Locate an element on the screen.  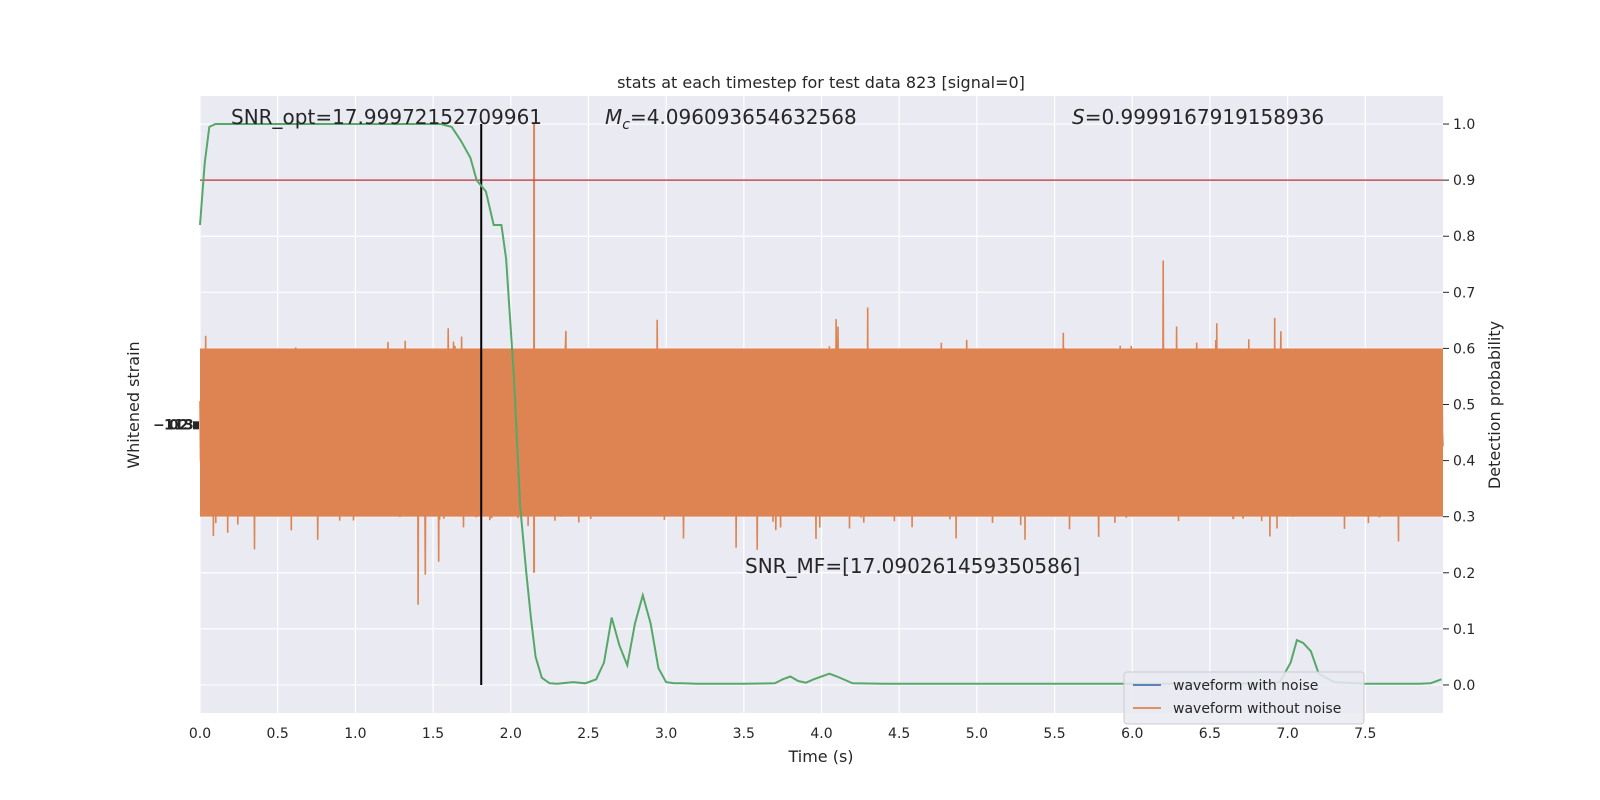
x-tick-label: 1.0 is located at coordinates (355, 734).